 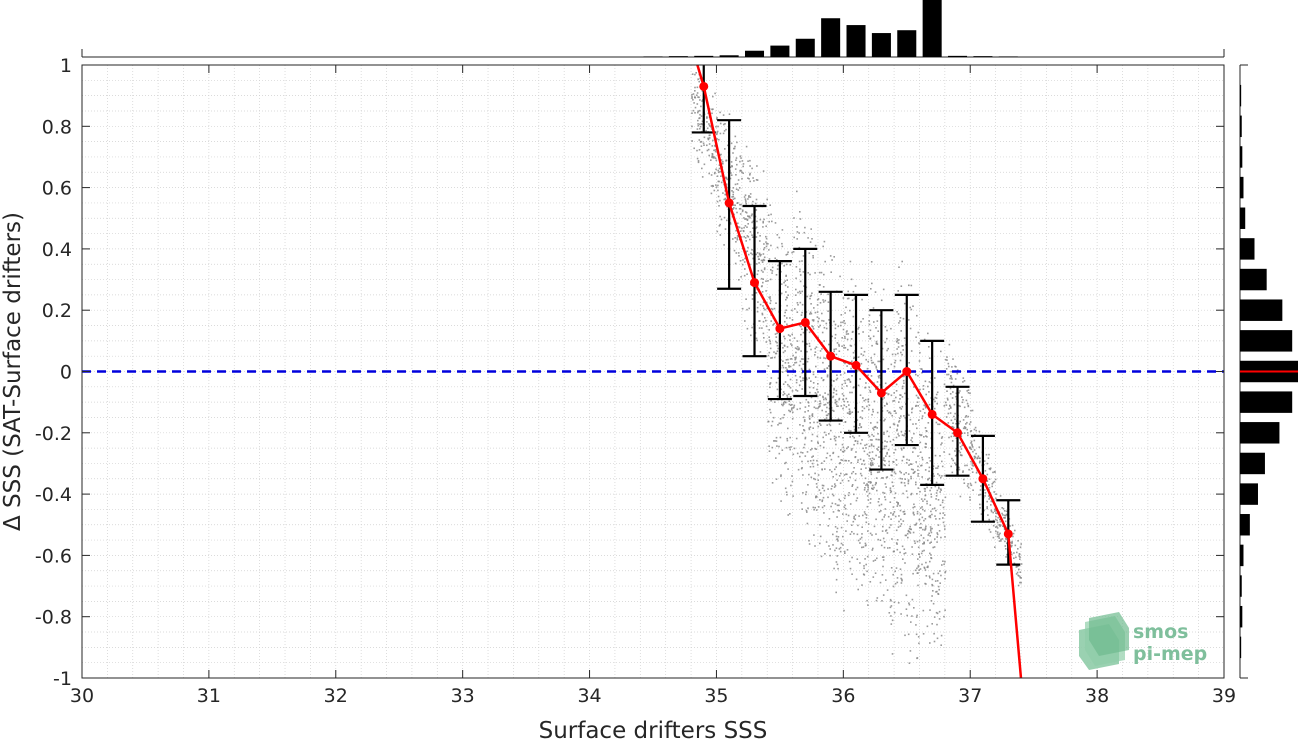 I want to click on x-tick-label: 39, so click(x=1224, y=696).